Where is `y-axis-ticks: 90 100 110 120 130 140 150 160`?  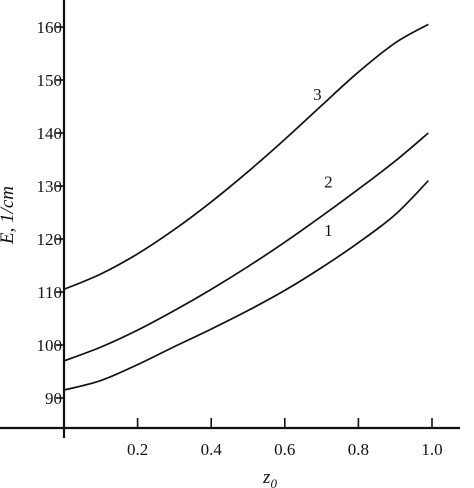
y-axis-ticks: 90 100 110 120 130 140 150 160 is located at coordinates (50, 213).